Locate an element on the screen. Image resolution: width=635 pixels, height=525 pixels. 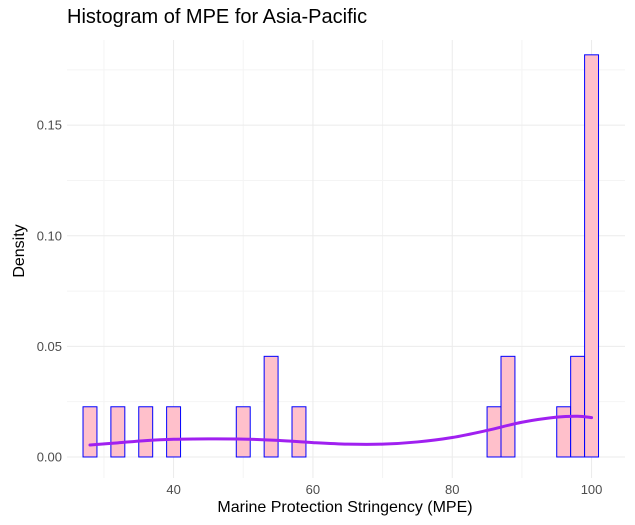
density-curve-layer is located at coordinates (341, 430).